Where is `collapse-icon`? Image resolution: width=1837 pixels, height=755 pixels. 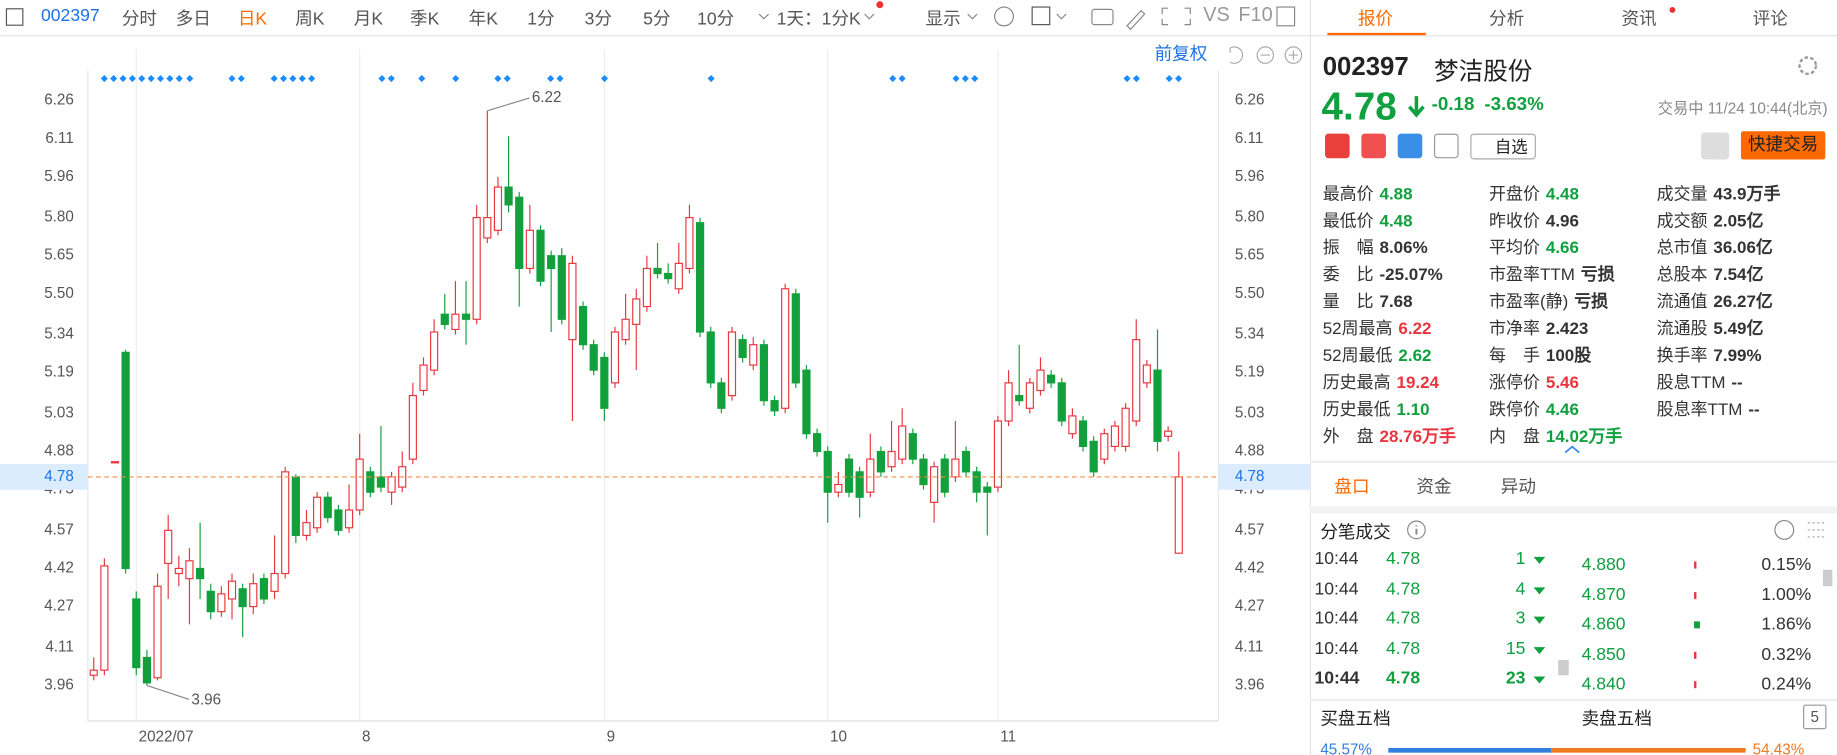 collapse-icon is located at coordinates (1572, 449).